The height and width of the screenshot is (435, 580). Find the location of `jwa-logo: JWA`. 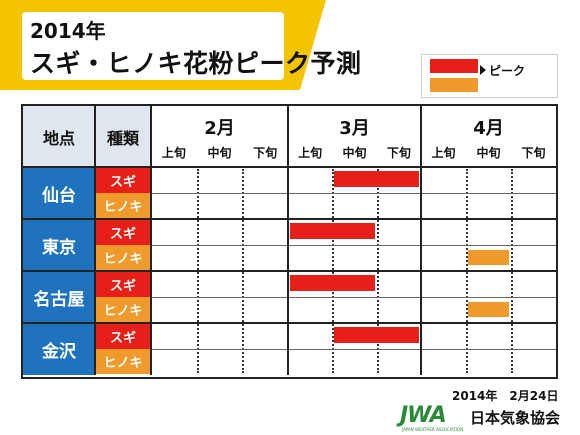

jwa-logo: JWA is located at coordinates (423, 415).